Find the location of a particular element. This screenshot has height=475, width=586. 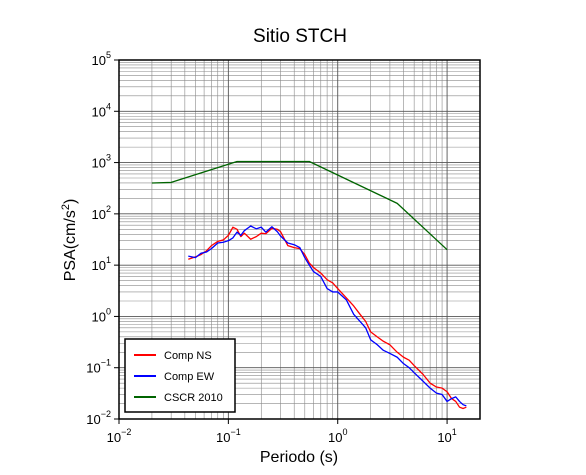

x-tick-label: 10⁰ is located at coordinates (337, 436).